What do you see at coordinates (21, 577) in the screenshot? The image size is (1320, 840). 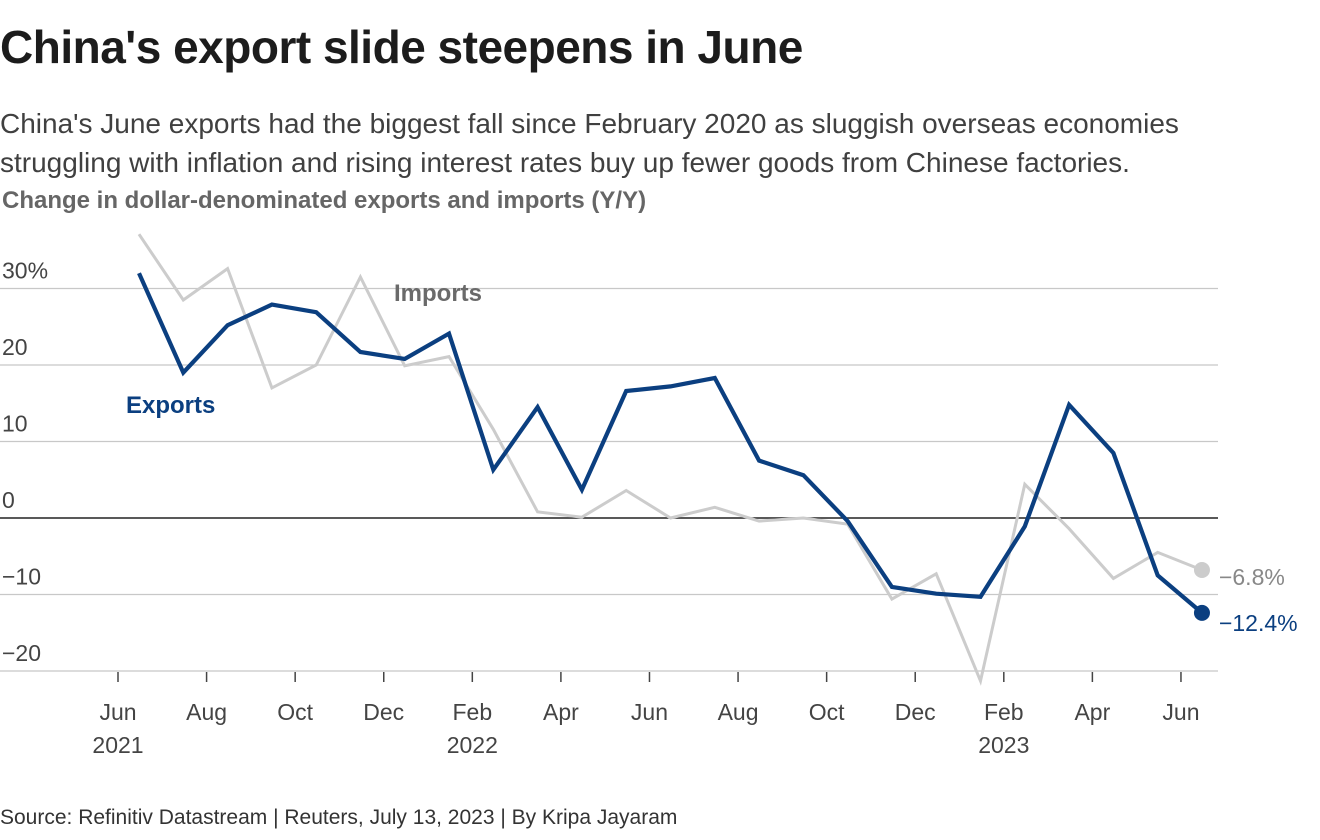 I see `y-tick-label: −10` at bounding box center [21, 577].